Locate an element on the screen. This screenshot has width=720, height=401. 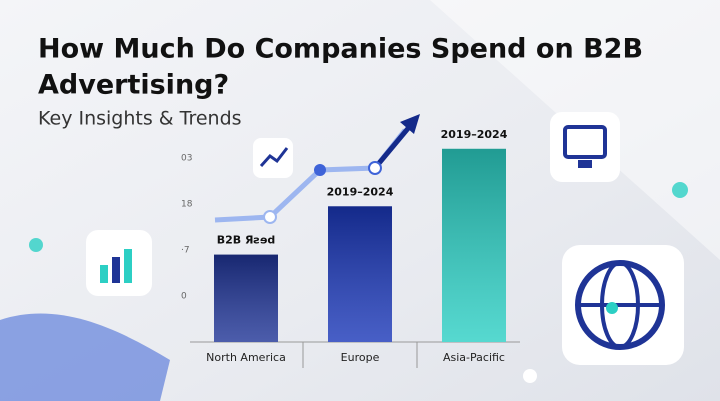
subtitle: Key Insights & Trends is located at coordinates (140, 119).